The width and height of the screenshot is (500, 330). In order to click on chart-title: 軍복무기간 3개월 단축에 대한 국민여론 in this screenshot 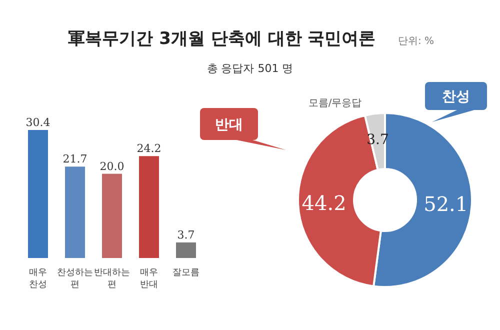, I will do `click(222, 39)`.